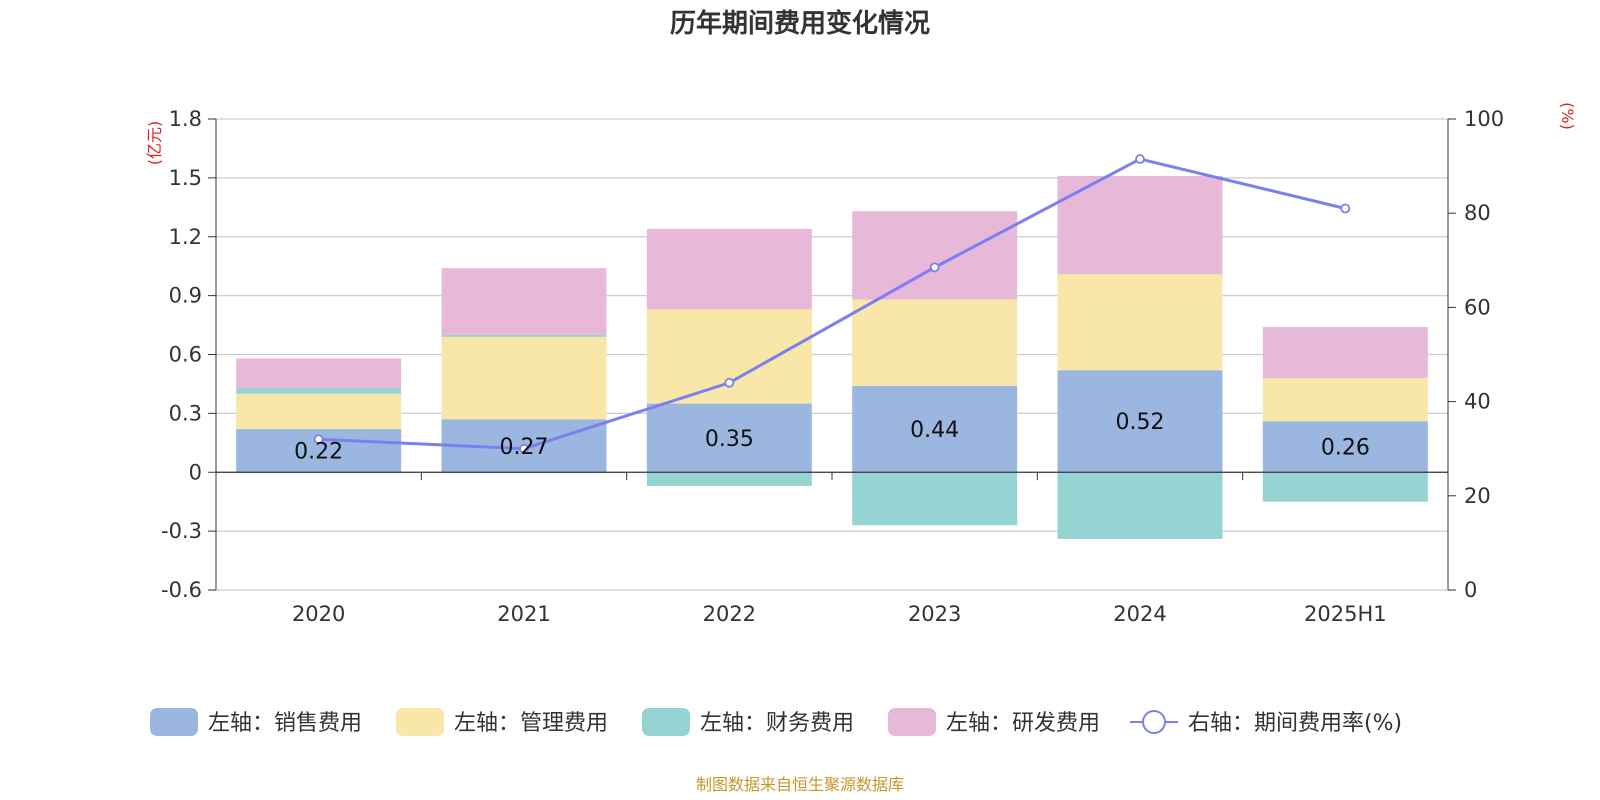 Image resolution: width=1600 pixels, height=800 pixels. Describe the element at coordinates (1477, 496) in the screenshot. I see `right-tick-label: 20` at that location.